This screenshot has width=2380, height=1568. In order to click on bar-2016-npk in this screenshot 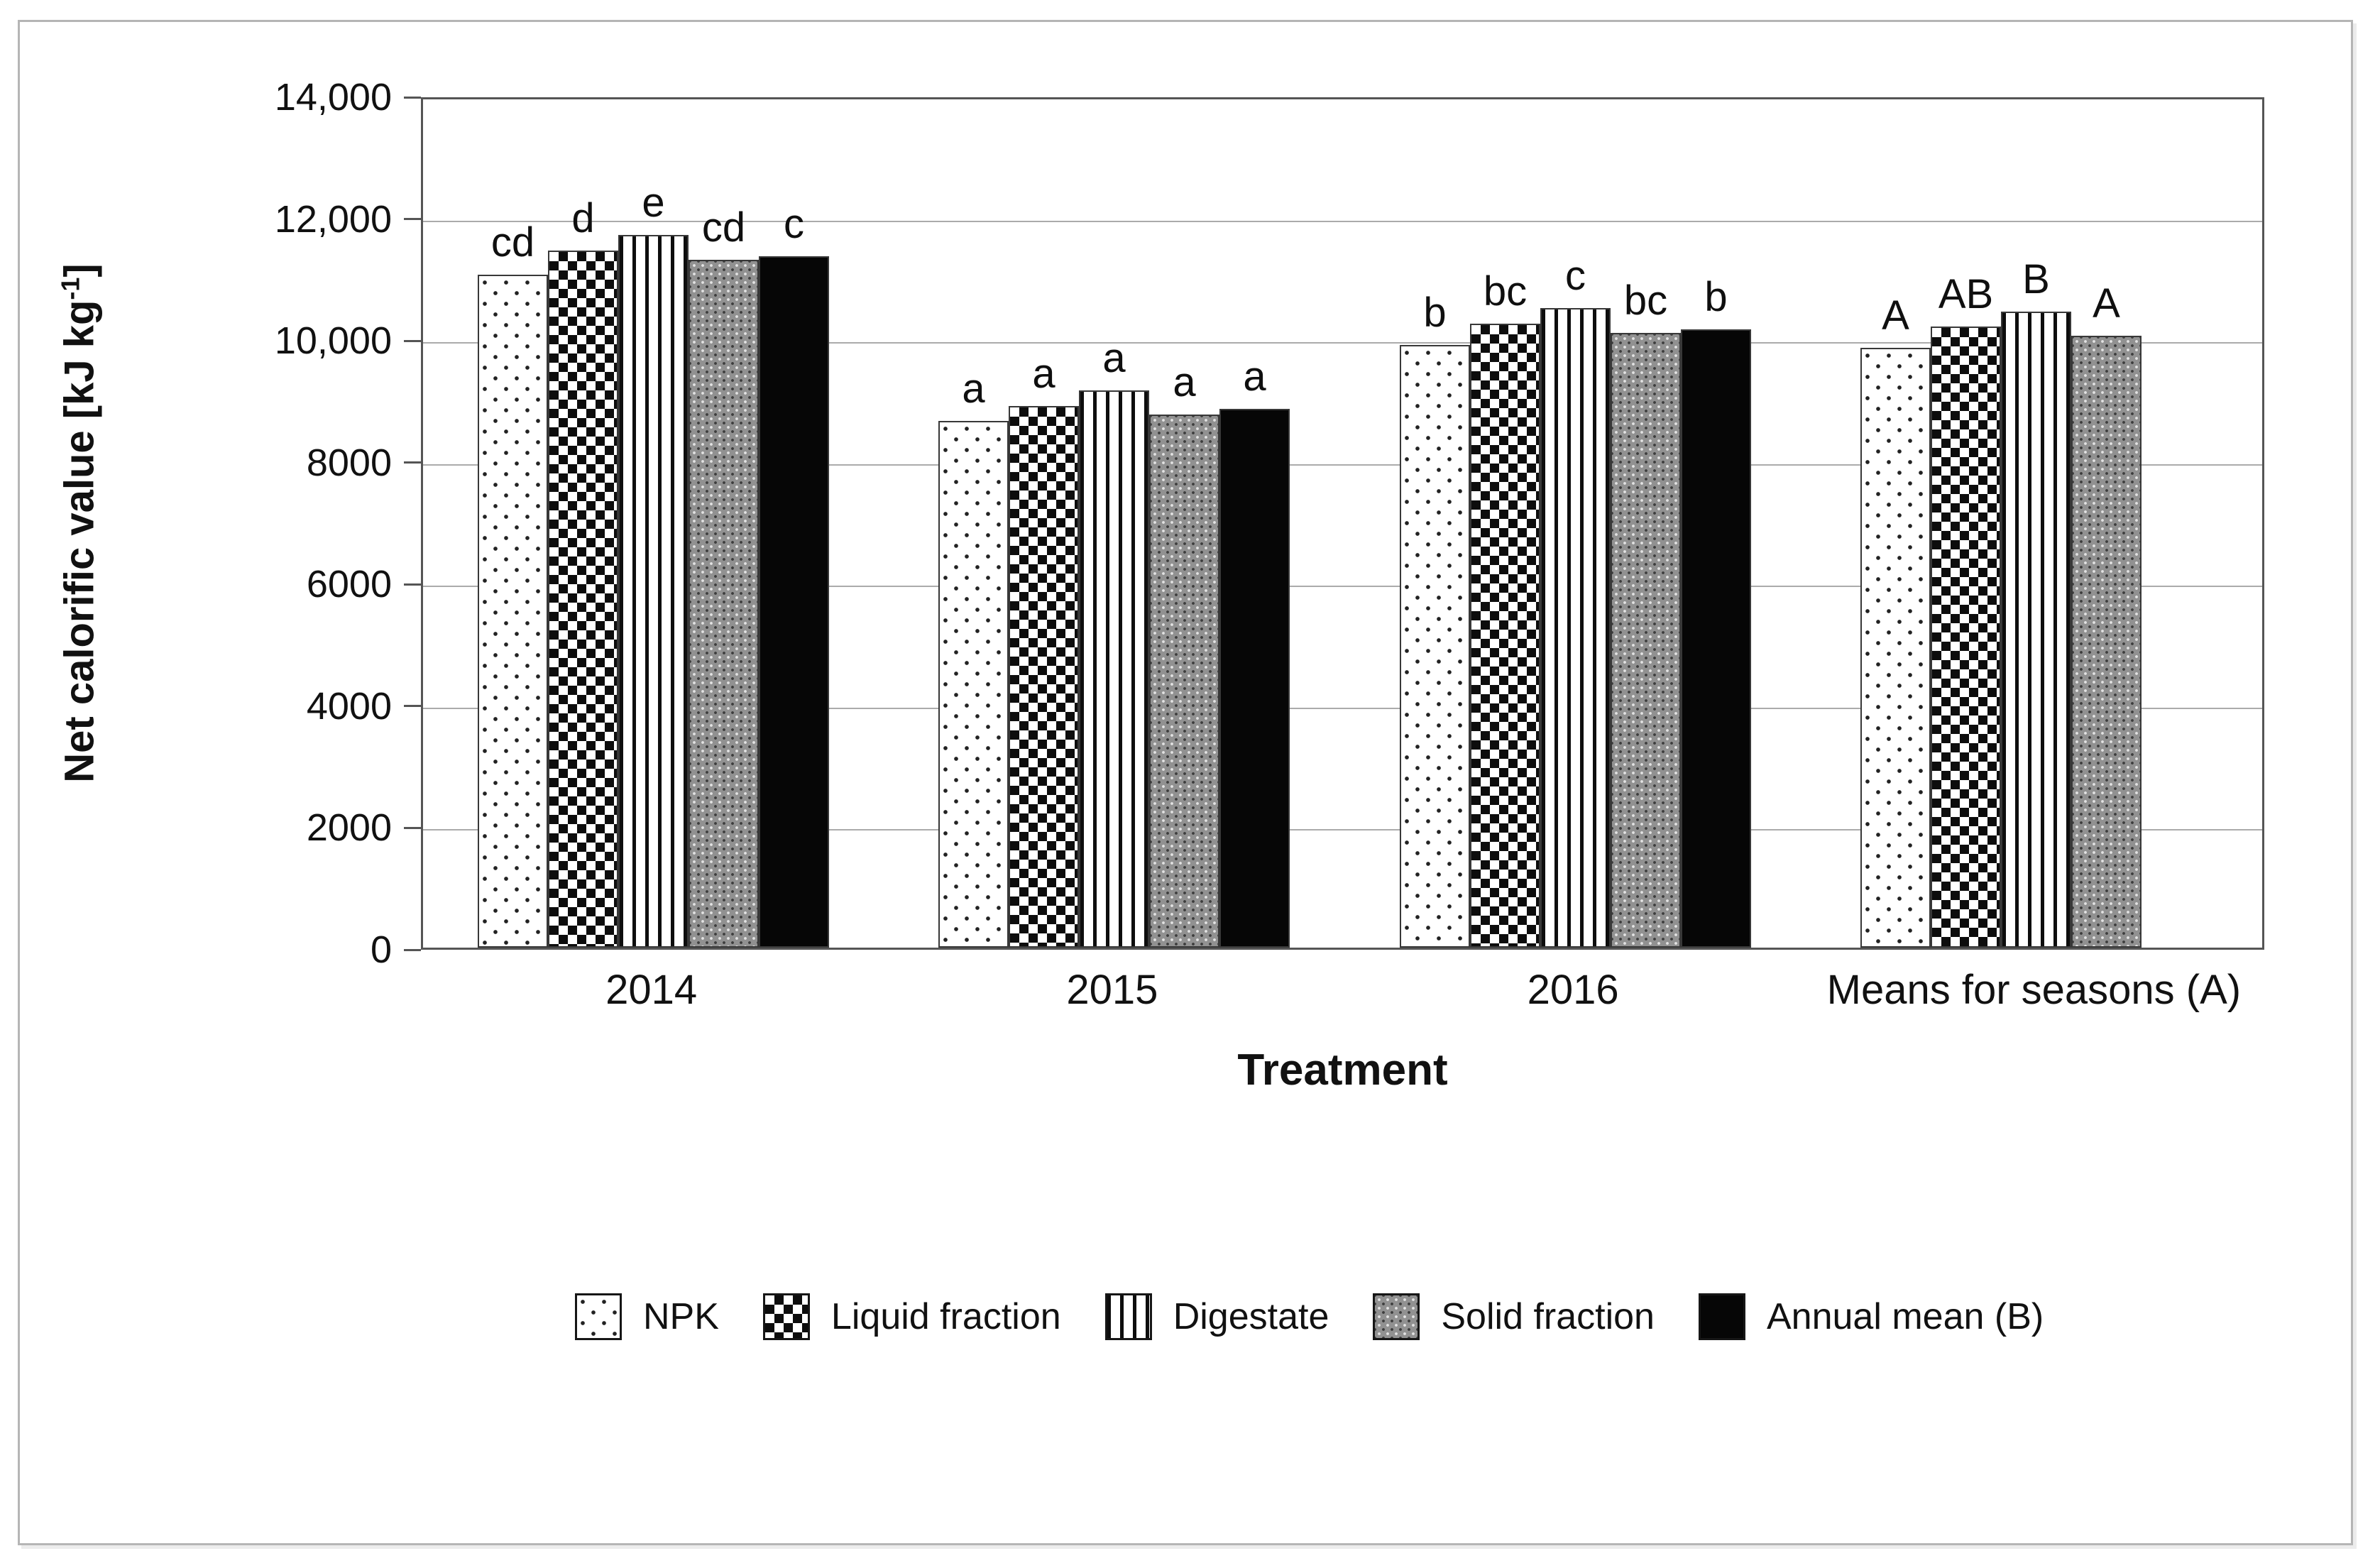, I will do `click(1435, 646)`.